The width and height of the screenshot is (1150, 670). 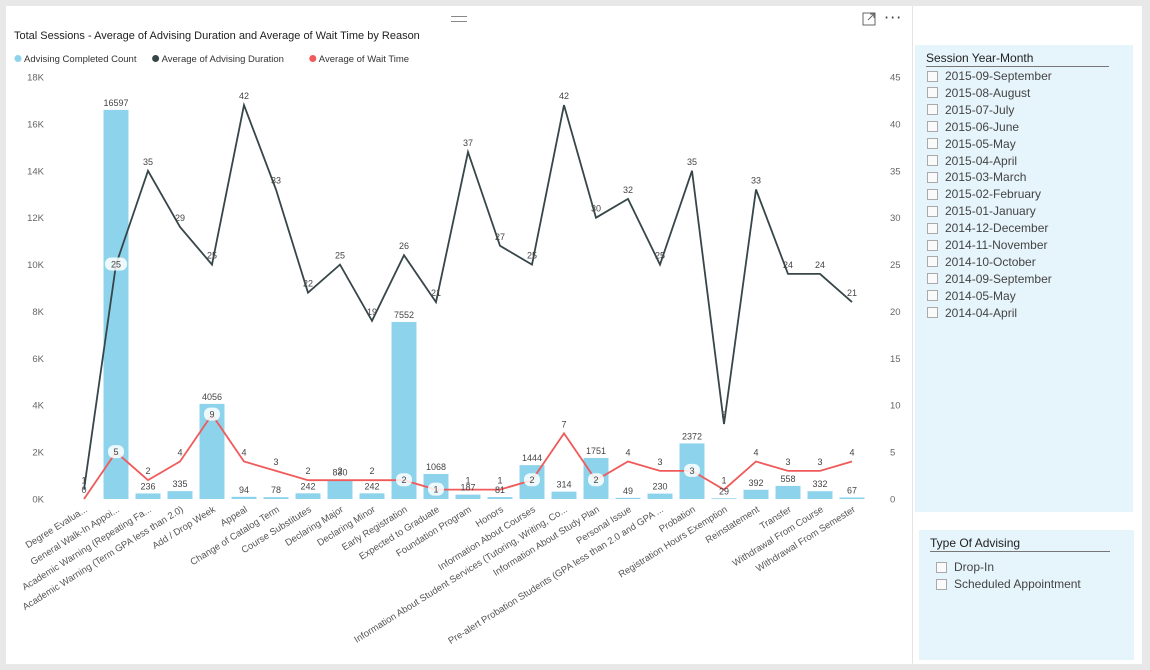 I want to click on slicer-title-type-of-advising: Type Of Advising, so click(x=1020, y=544).